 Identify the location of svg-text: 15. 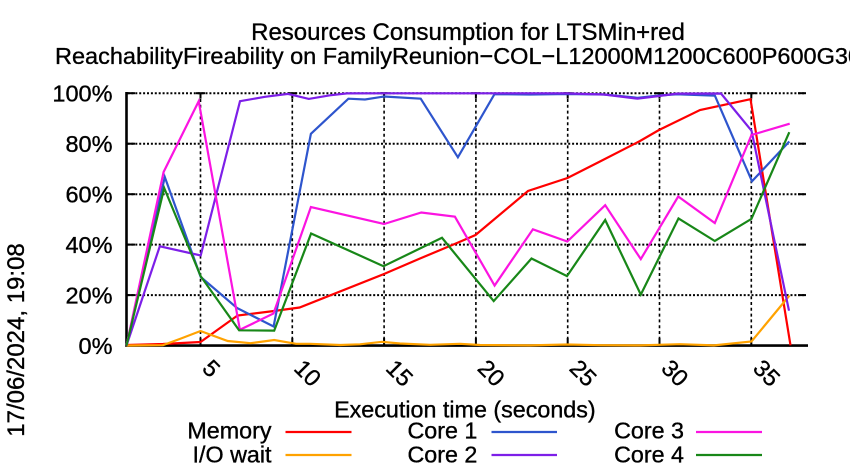
(399, 373).